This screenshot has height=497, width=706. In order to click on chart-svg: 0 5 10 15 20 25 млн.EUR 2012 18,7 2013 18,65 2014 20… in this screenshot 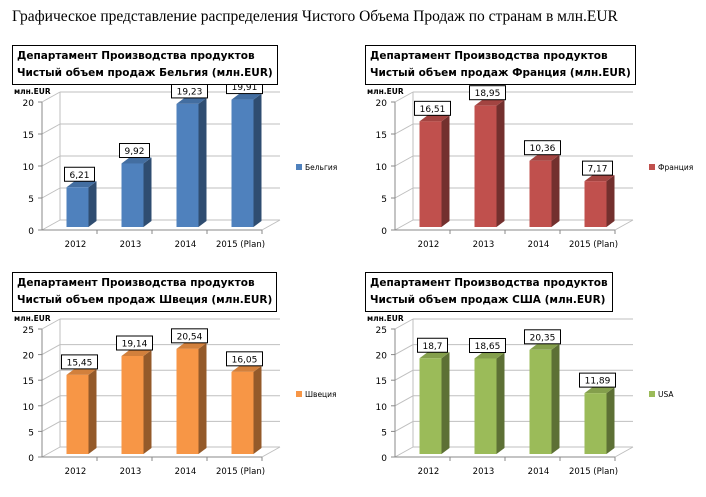, I will do `click(520, 395)`.